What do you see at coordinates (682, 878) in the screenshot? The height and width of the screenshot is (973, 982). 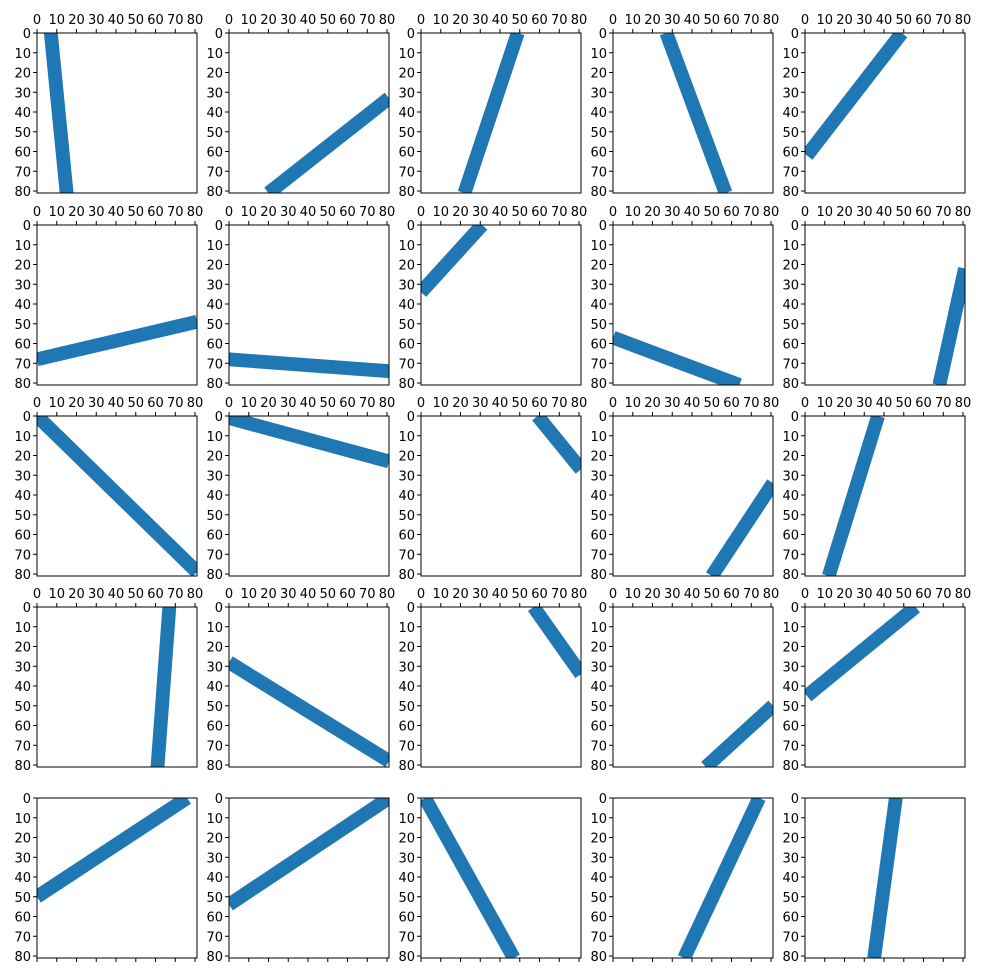 I see `panel-5-4: 0 10 20 30 40 50 60 70 80` at bounding box center [682, 878].